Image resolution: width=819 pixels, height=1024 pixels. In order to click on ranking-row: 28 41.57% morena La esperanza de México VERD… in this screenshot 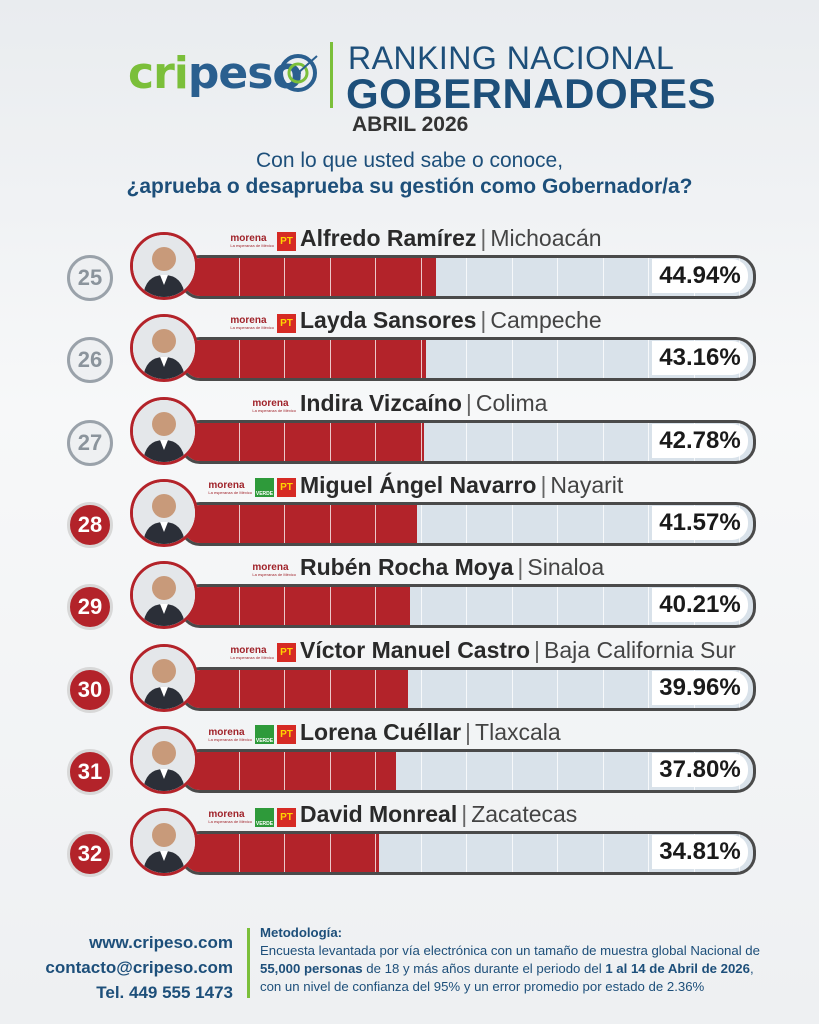, I will do `click(409, 511)`.